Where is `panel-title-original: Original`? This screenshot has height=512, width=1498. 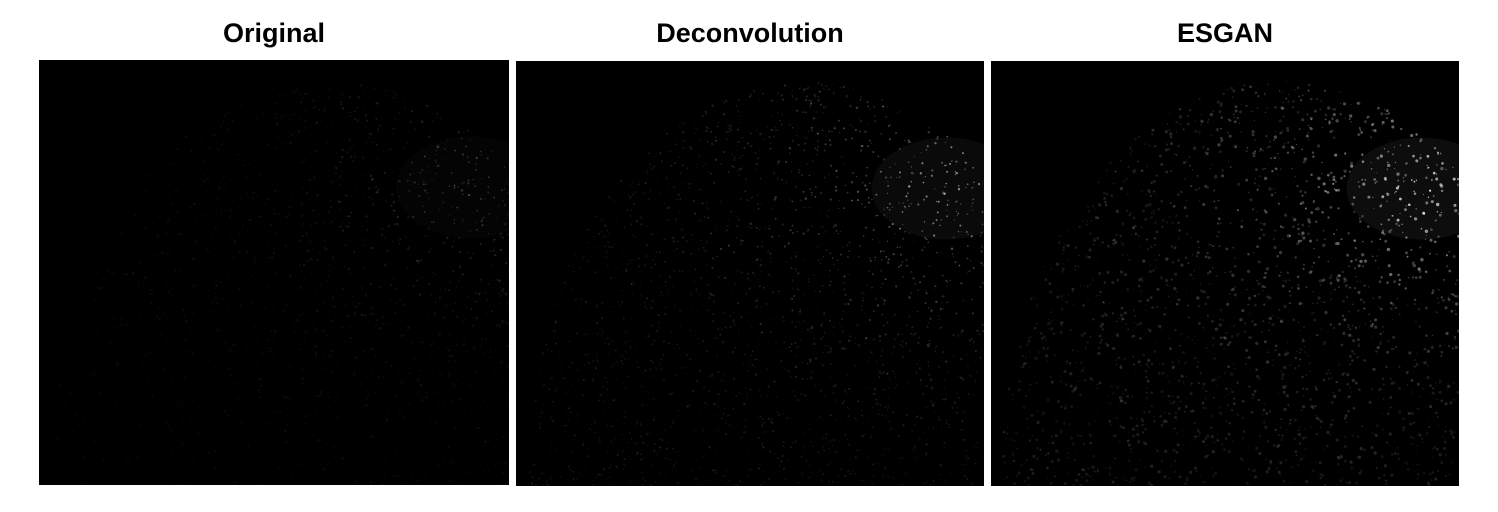 panel-title-original: Original is located at coordinates (273, 33).